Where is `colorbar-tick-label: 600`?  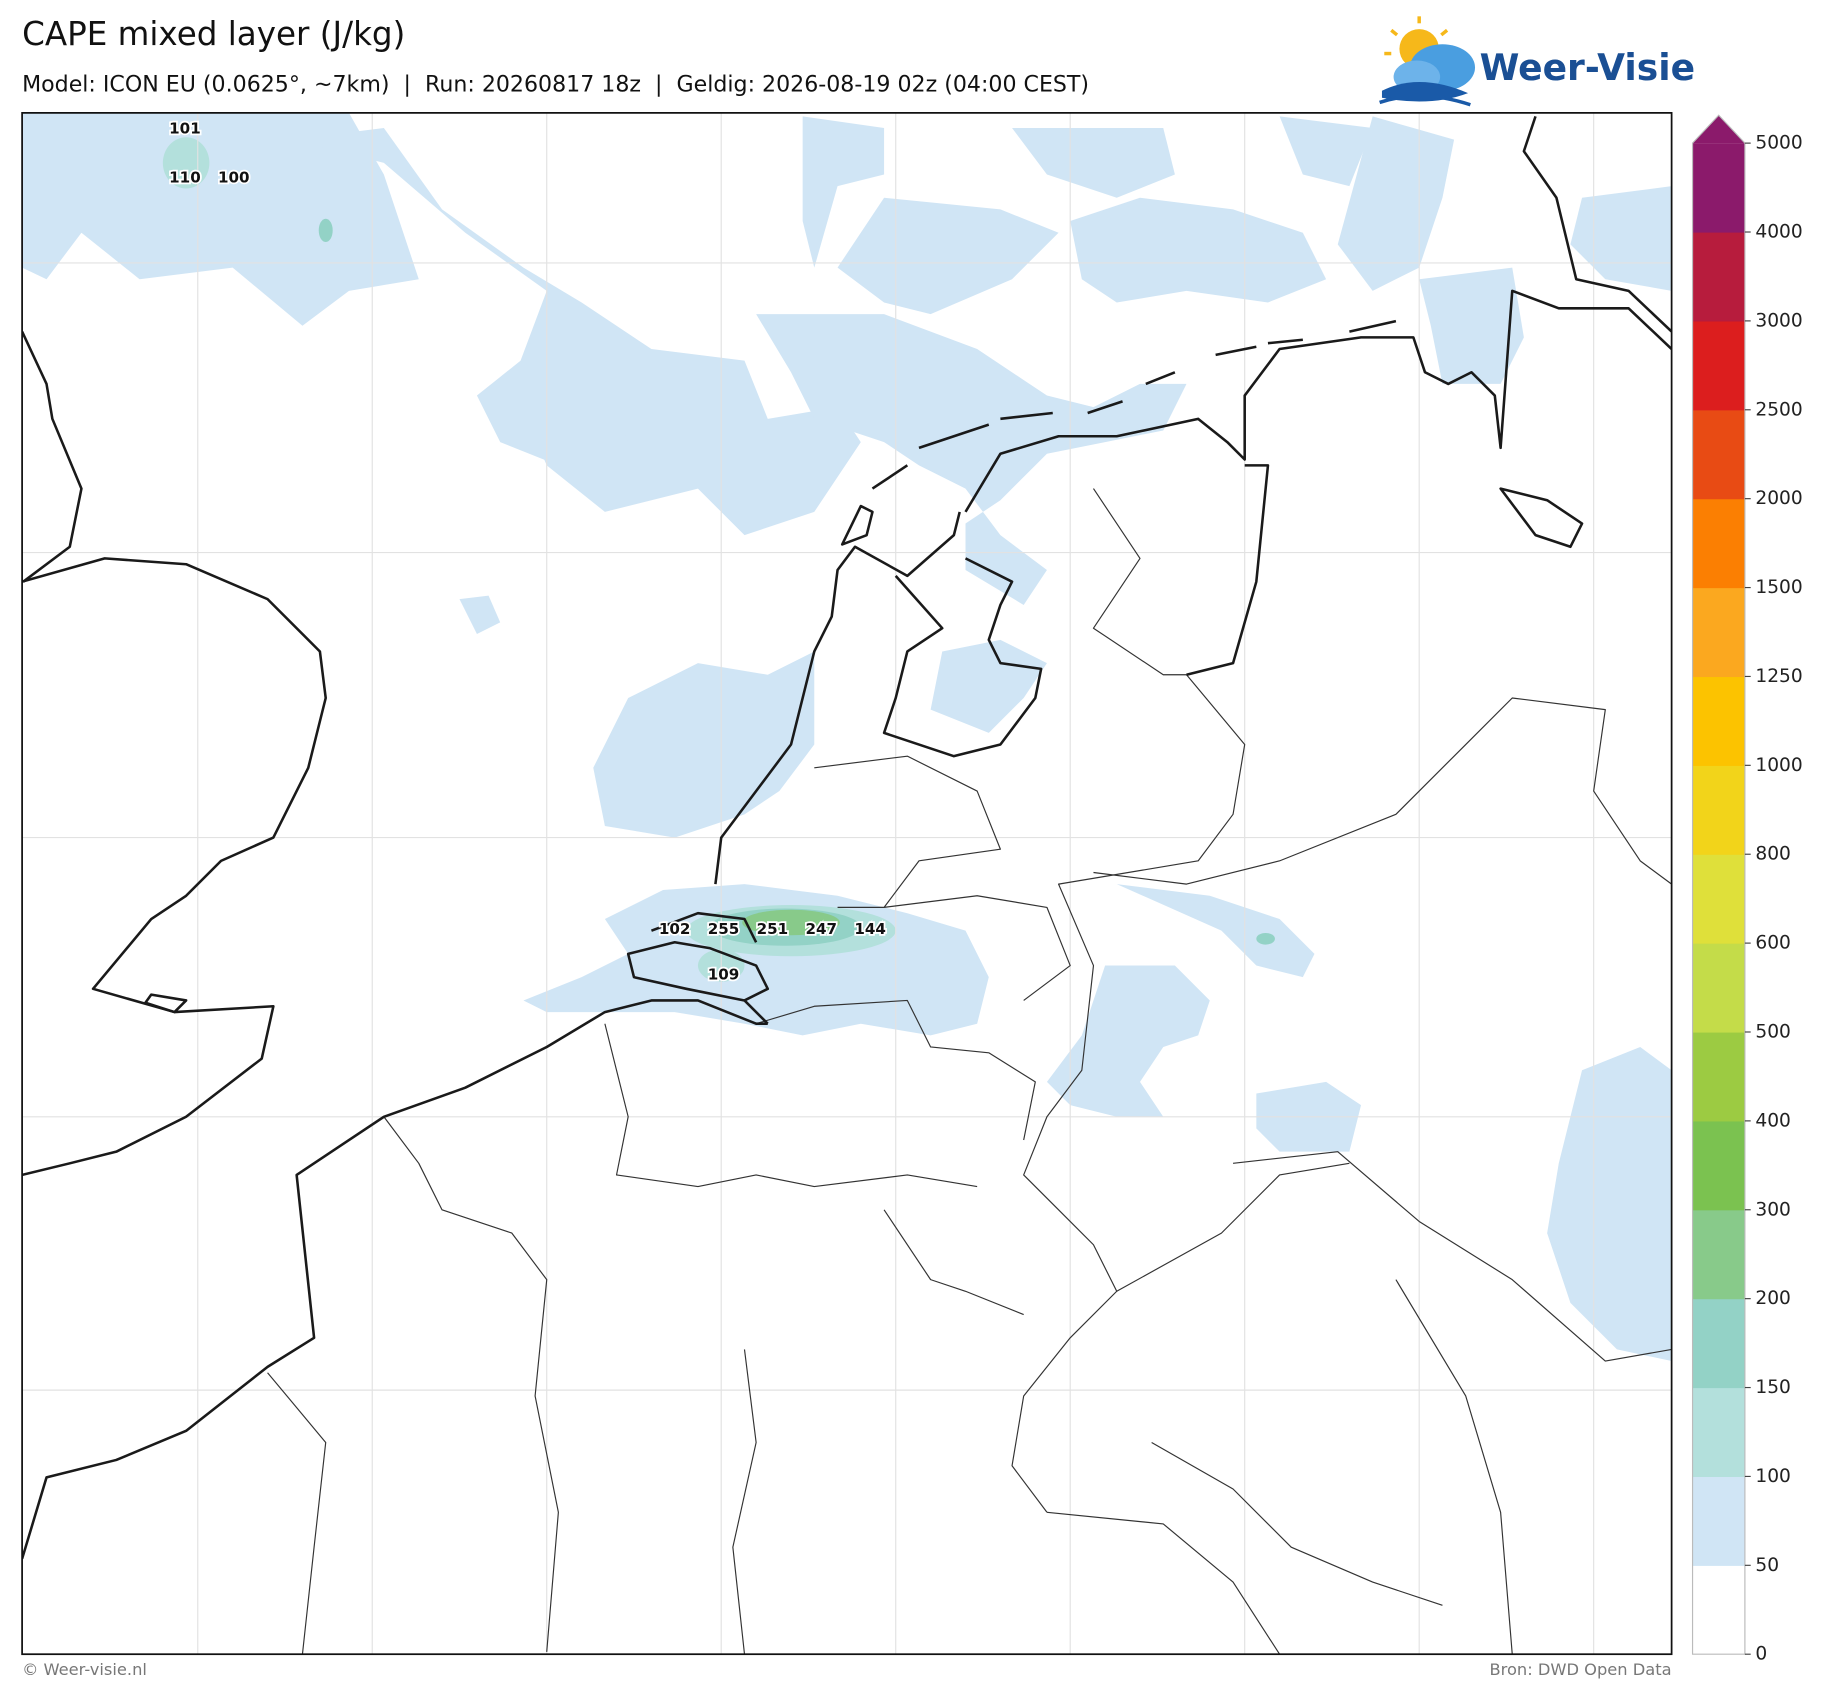
colorbar-tick-label: 600 is located at coordinates (1773, 943).